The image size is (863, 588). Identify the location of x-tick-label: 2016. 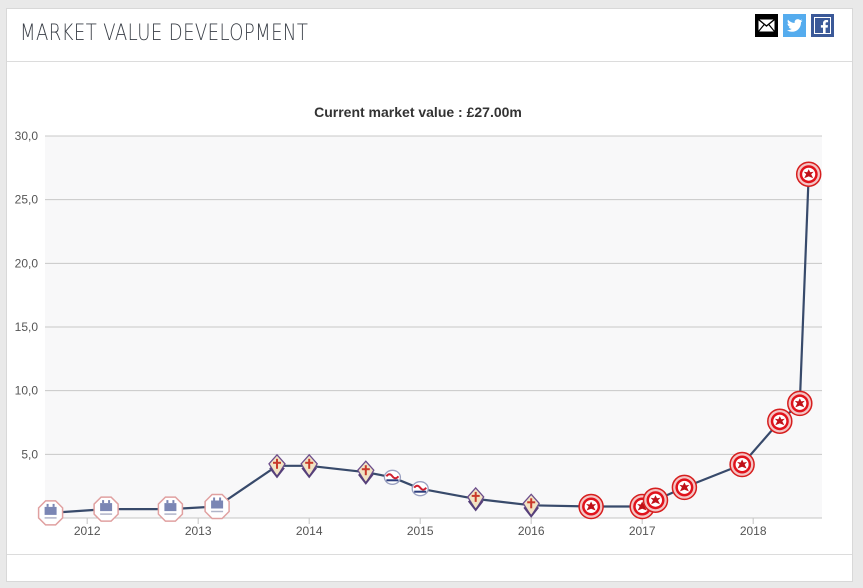
(531, 531).